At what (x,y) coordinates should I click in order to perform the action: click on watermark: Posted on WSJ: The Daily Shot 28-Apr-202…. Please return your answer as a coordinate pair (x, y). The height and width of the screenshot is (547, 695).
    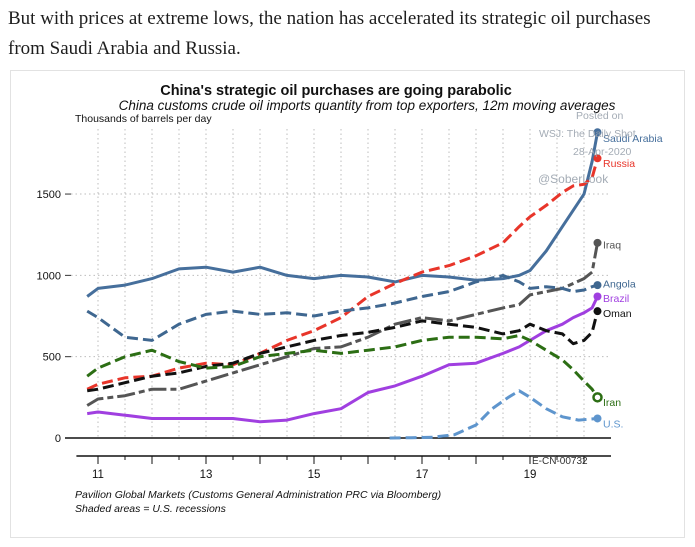
    Looking at the image, I should click on (587, 148).